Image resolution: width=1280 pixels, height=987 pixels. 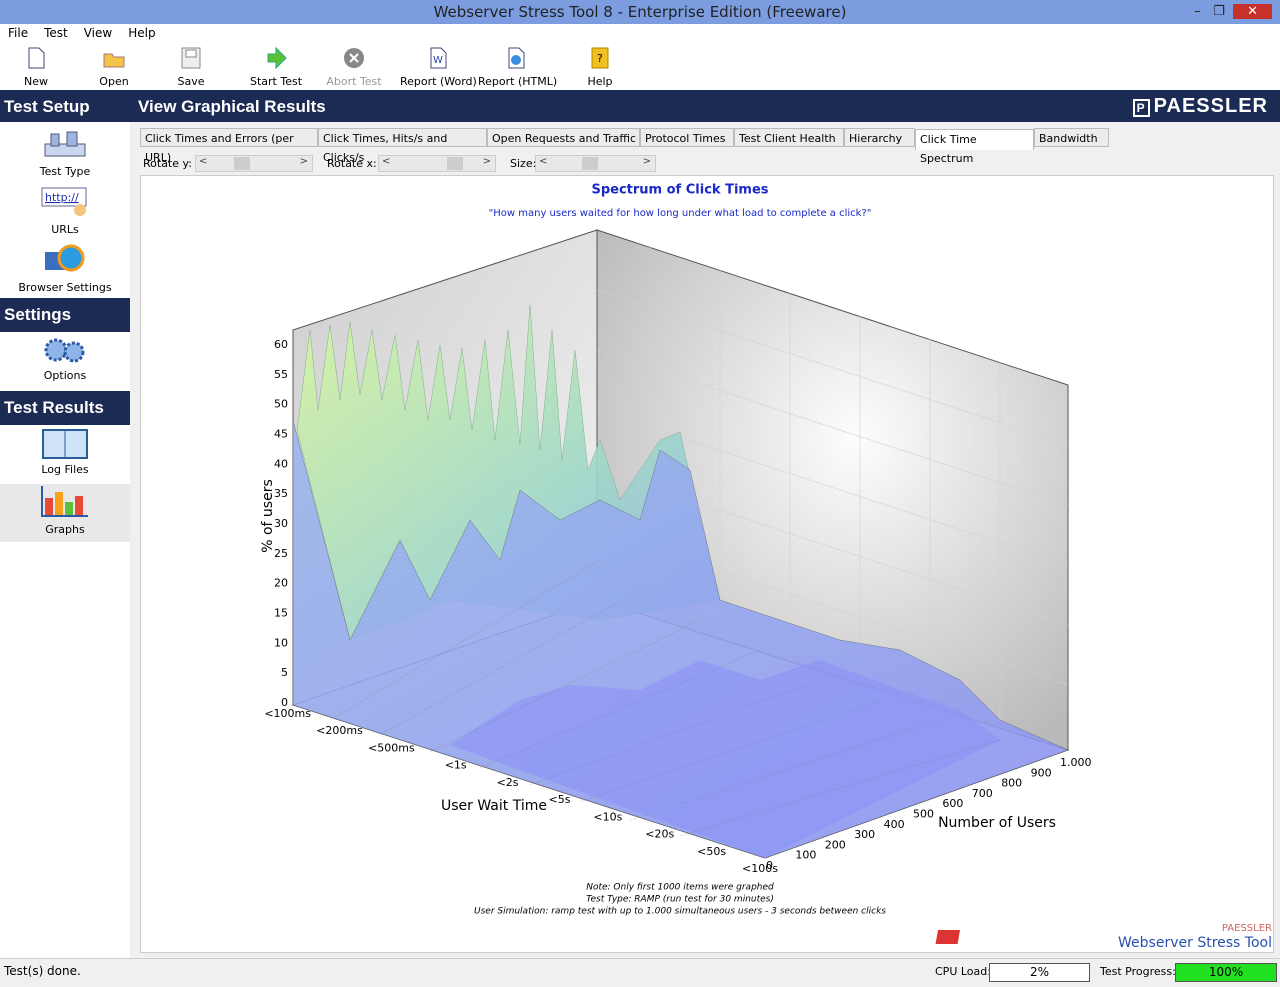 What do you see at coordinates (923, 814) in the screenshot?
I see `z-tick-label: 500` at bounding box center [923, 814].